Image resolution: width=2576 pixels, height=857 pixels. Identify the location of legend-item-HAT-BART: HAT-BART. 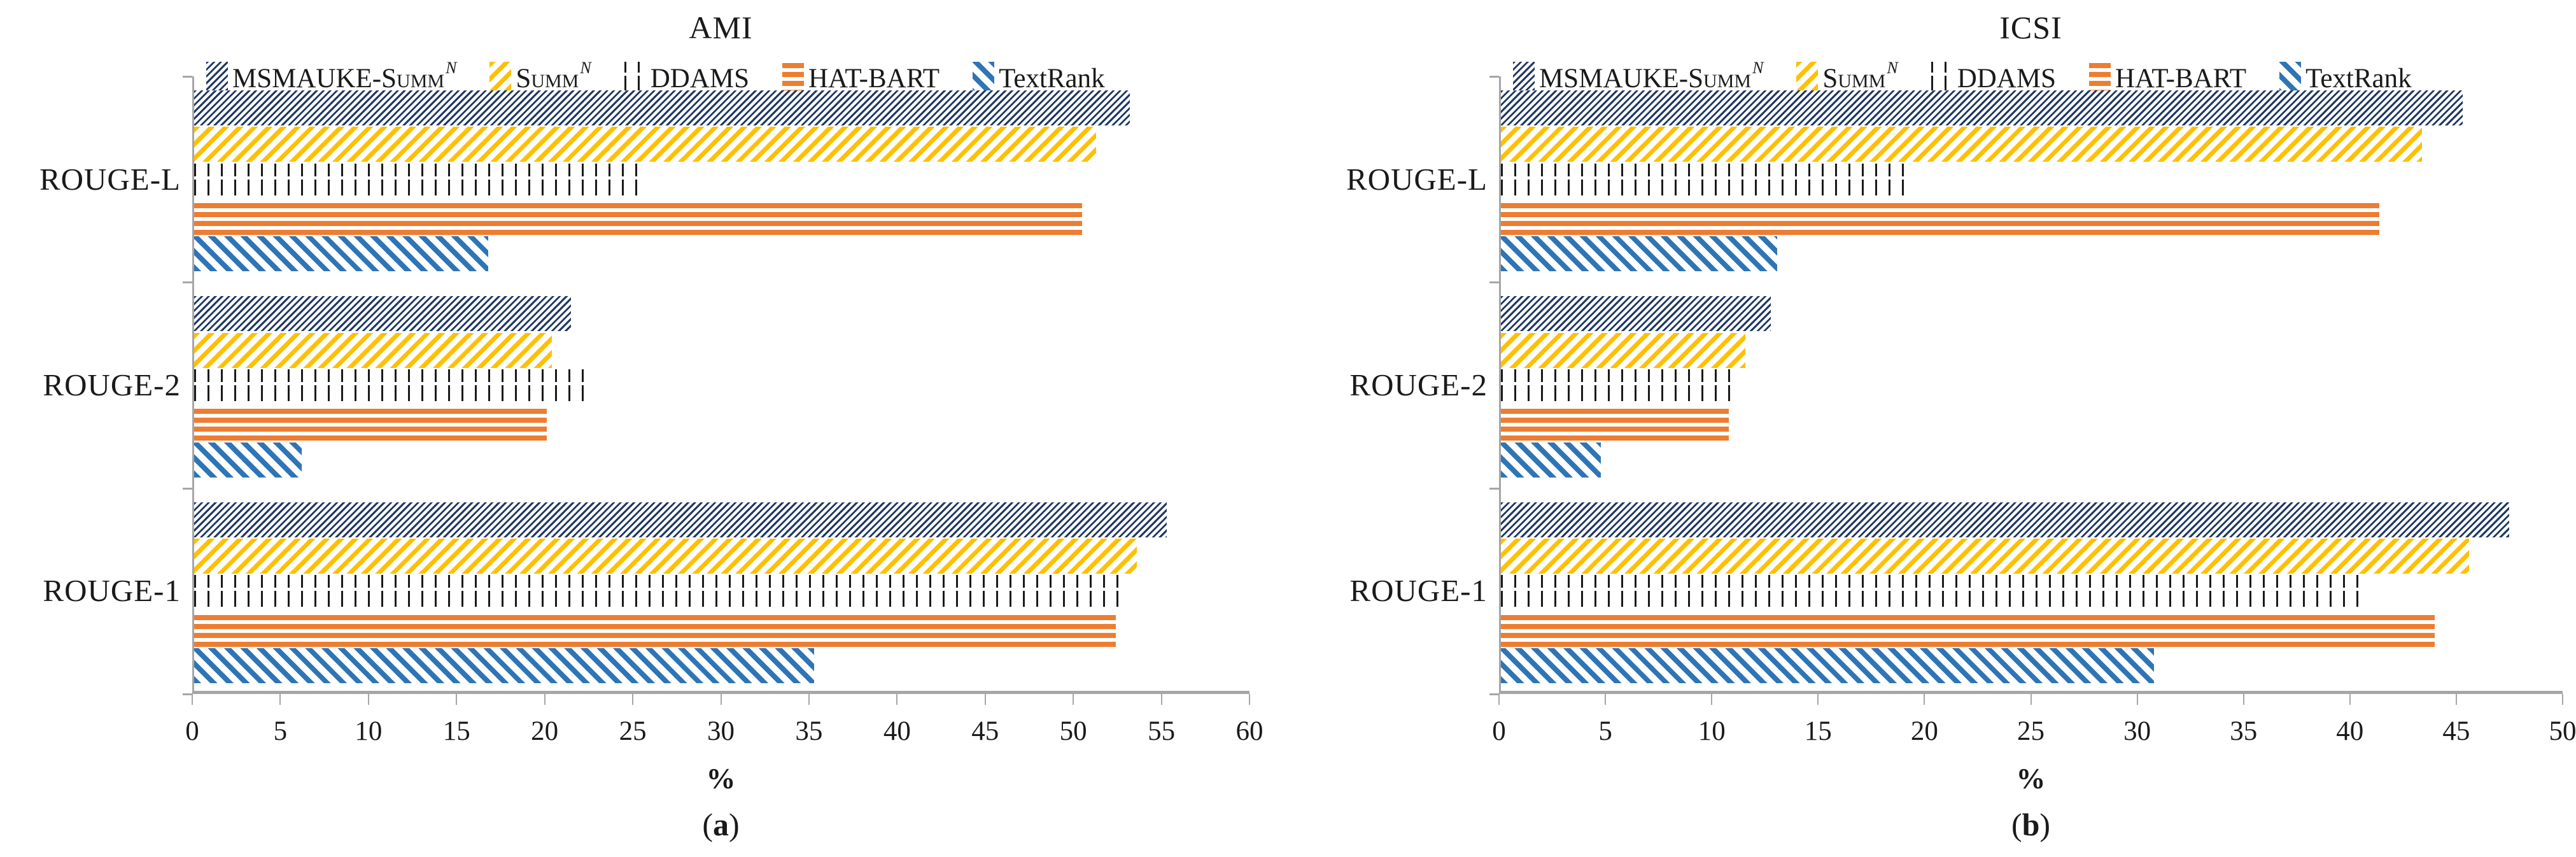
(2167, 78).